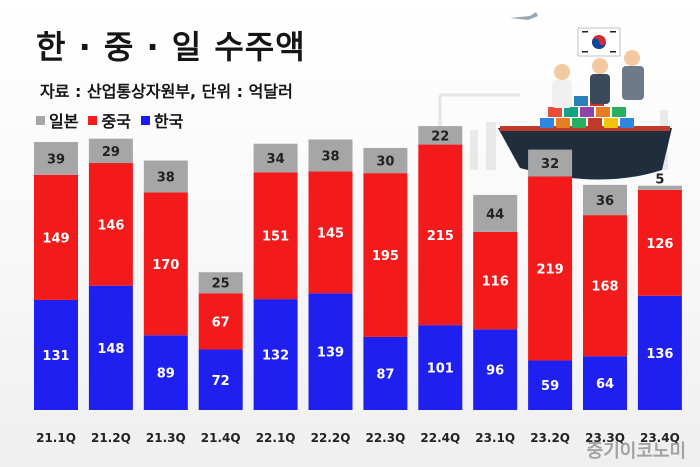 This screenshot has height=467, width=700. What do you see at coordinates (605, 438) in the screenshot?
I see `x-tick-label-11: 23.3Q` at bounding box center [605, 438].